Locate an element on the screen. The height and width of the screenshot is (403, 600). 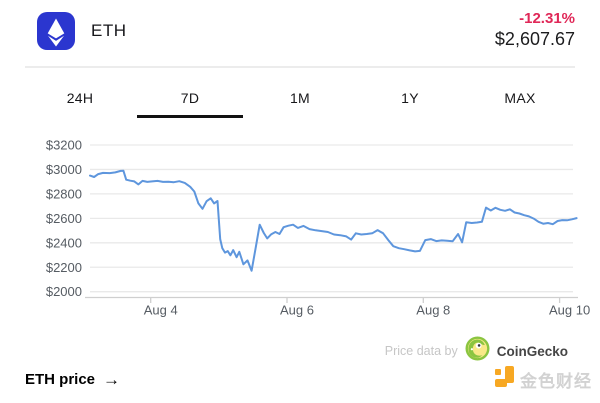
svg-text: $2000 is located at coordinates (64, 291).